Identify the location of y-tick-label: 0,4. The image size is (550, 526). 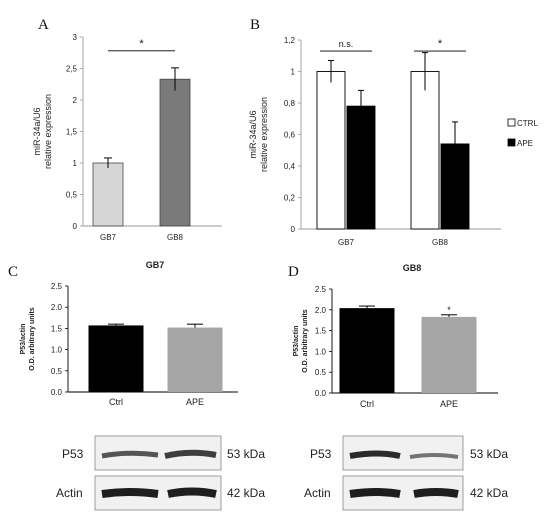
(290, 166).